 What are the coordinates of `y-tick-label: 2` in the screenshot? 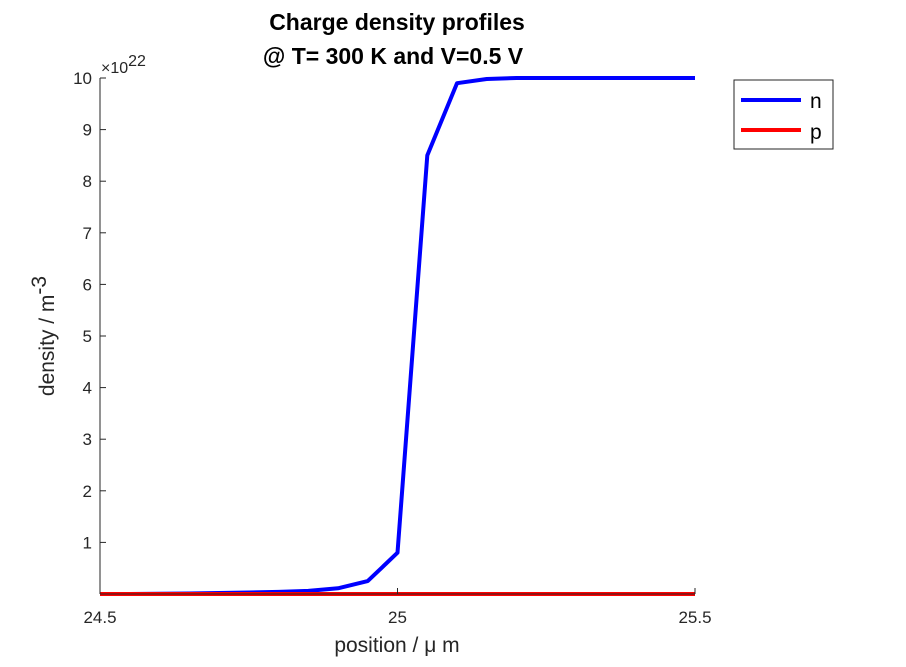 It's located at (87, 491).